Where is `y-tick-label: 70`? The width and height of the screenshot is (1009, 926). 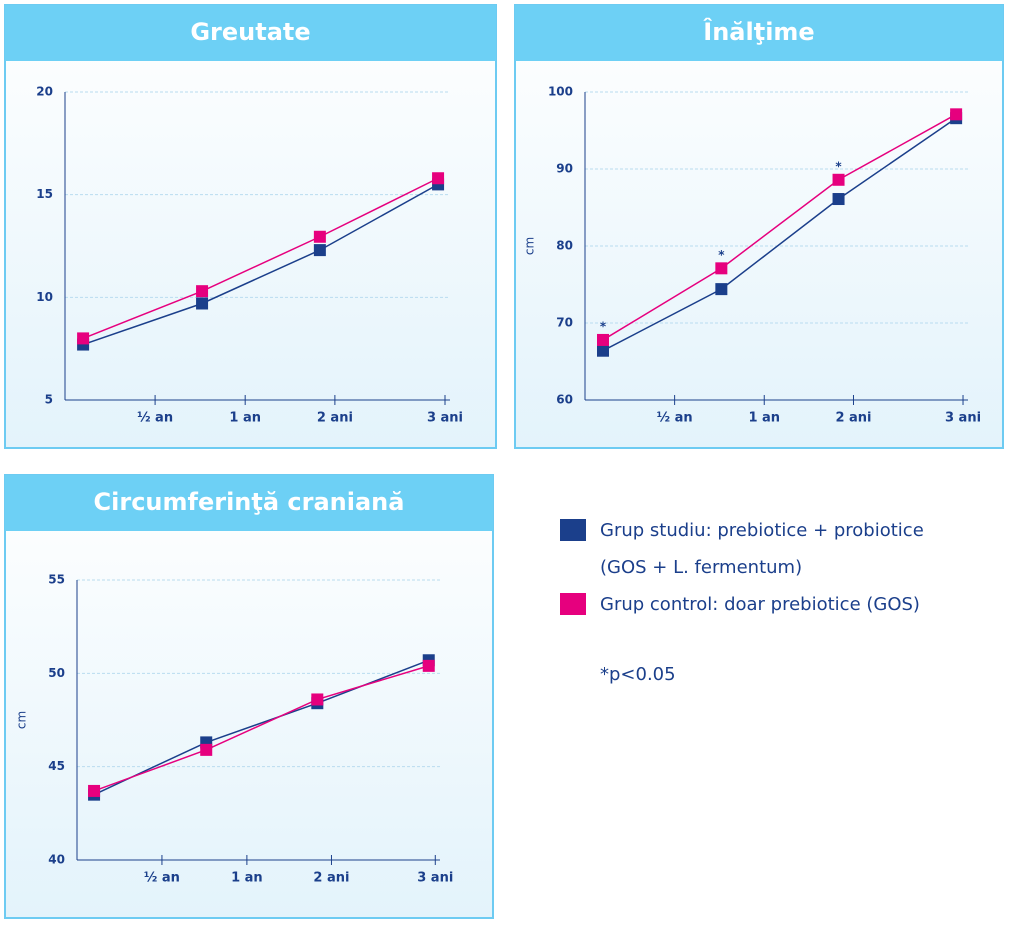 y-tick-label: 70 is located at coordinates (564, 323).